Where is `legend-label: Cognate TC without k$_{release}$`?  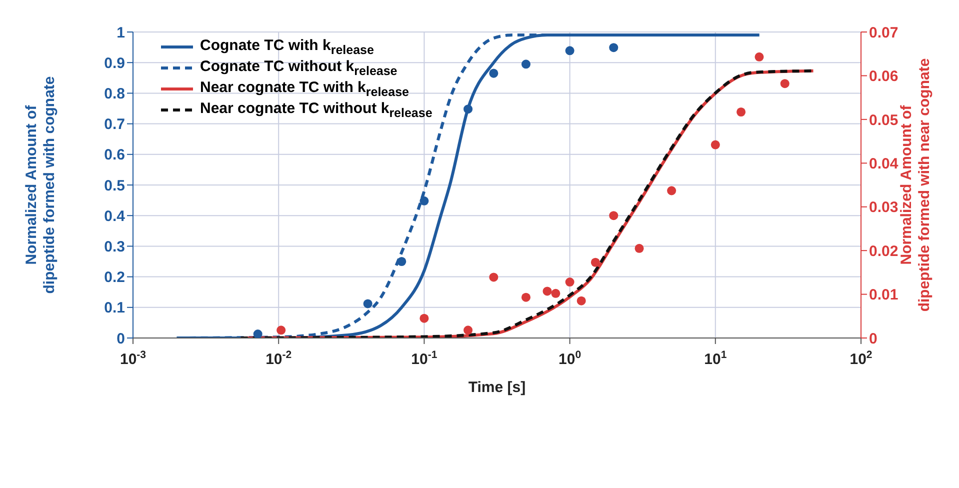 legend-label: Cognate TC without k$_{release}$ is located at coordinates (299, 68).